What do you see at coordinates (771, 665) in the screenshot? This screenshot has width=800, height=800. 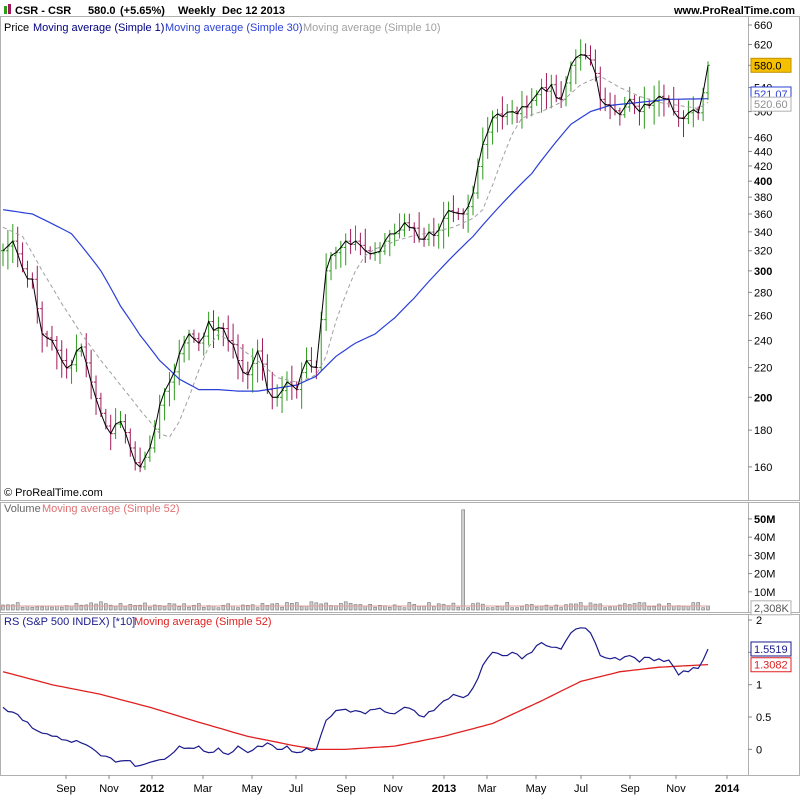 I see `rs-ma-tag-box` at bounding box center [771, 665].